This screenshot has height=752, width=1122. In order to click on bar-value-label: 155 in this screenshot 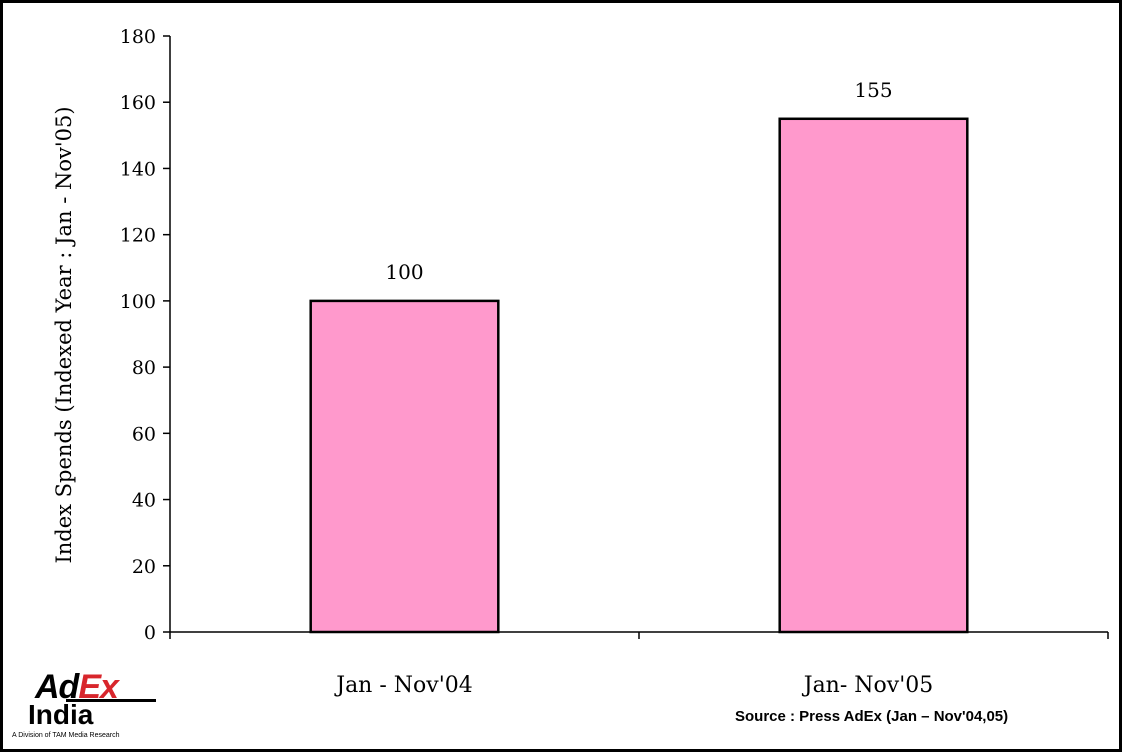, I will do `click(873, 90)`.